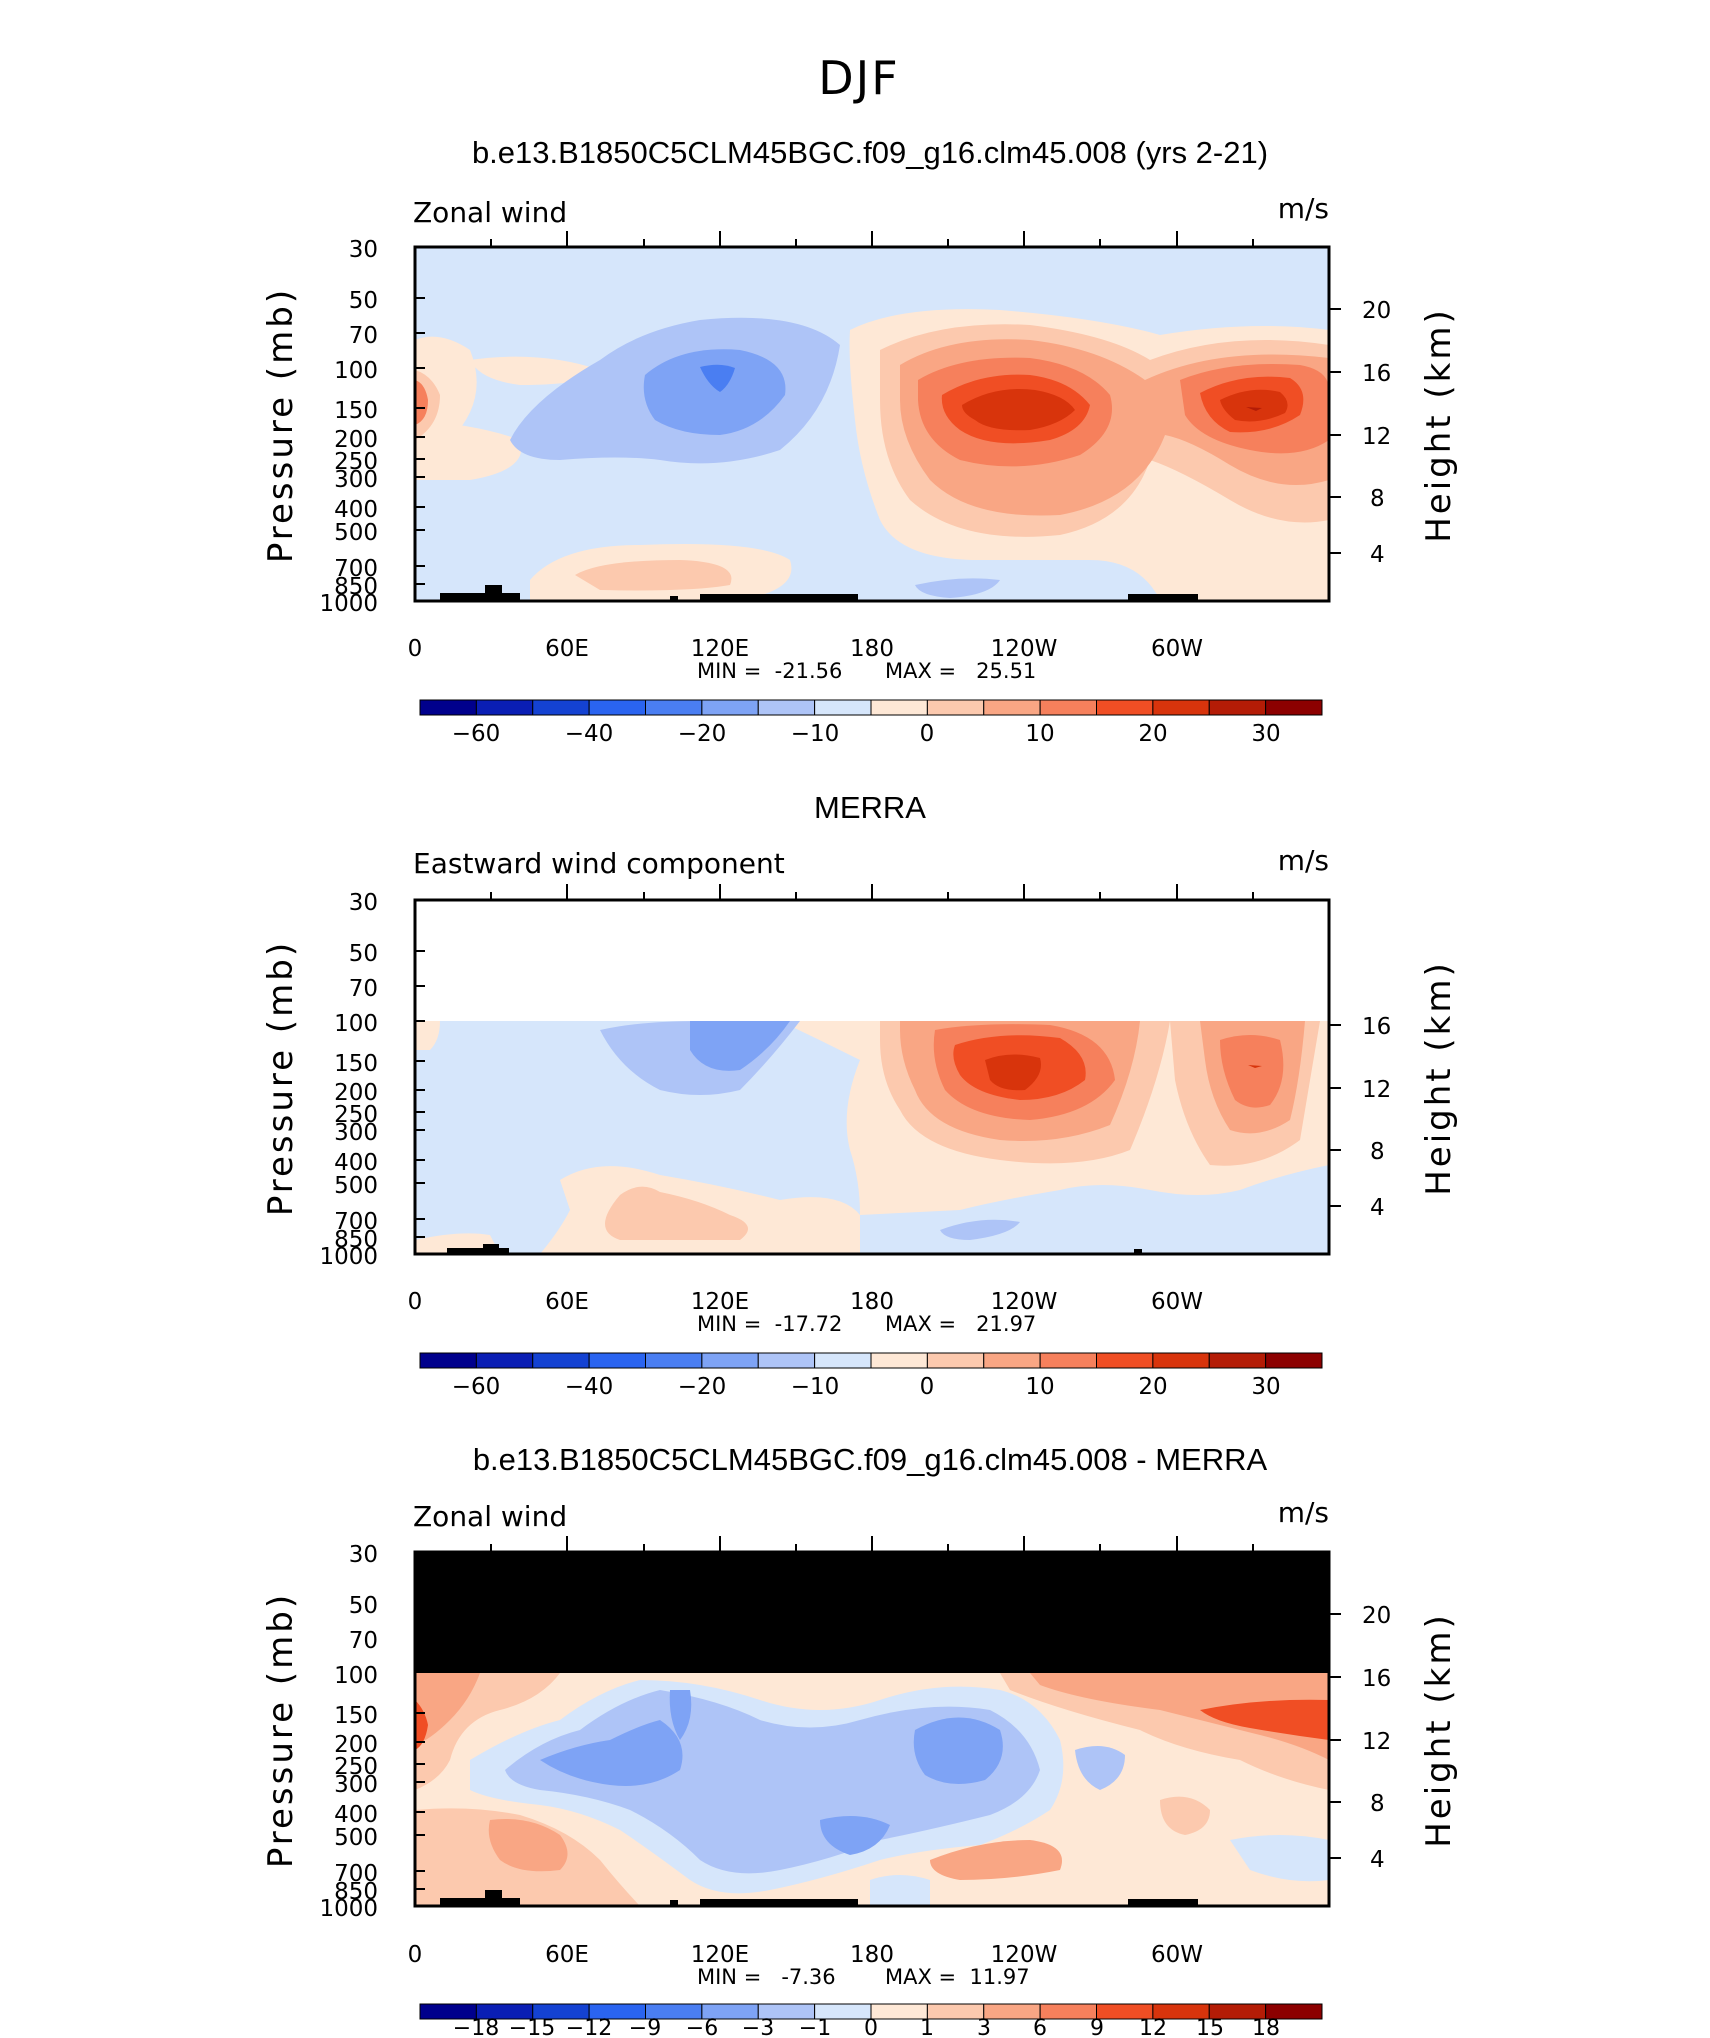  What do you see at coordinates (490, 1516) in the screenshot?
I see `variable-label: Zonal wind` at bounding box center [490, 1516].